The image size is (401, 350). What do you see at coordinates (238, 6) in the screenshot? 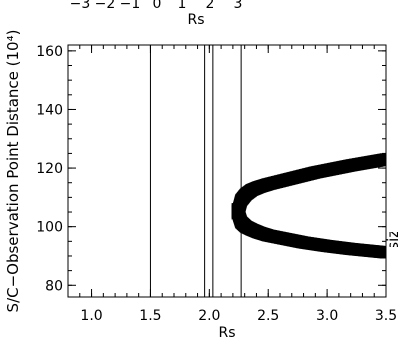
I see `top-tick-label: 3` at bounding box center [238, 6].